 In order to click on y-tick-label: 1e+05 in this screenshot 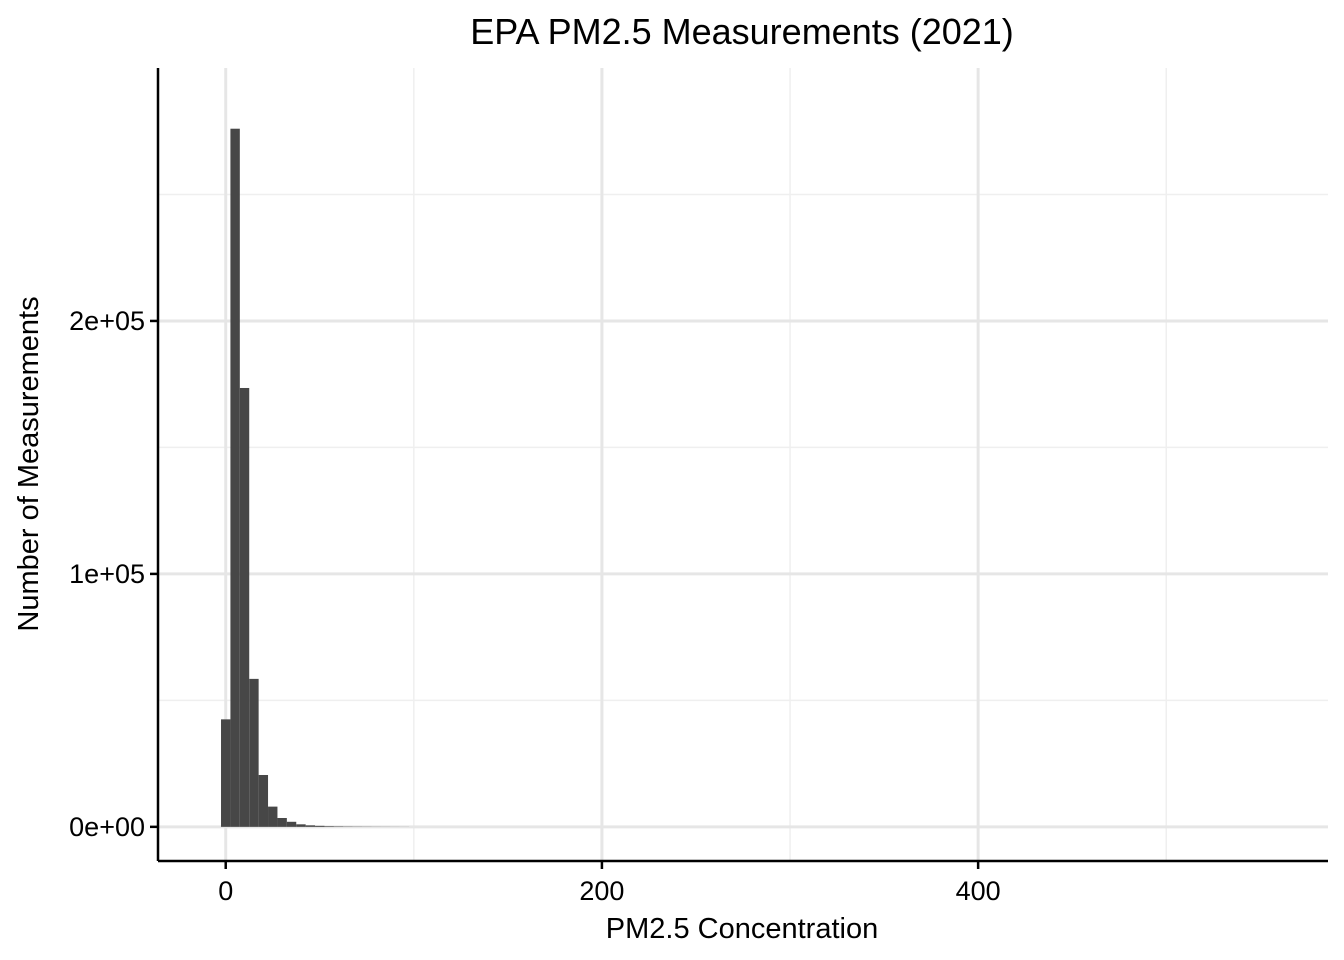, I will do `click(107, 574)`.